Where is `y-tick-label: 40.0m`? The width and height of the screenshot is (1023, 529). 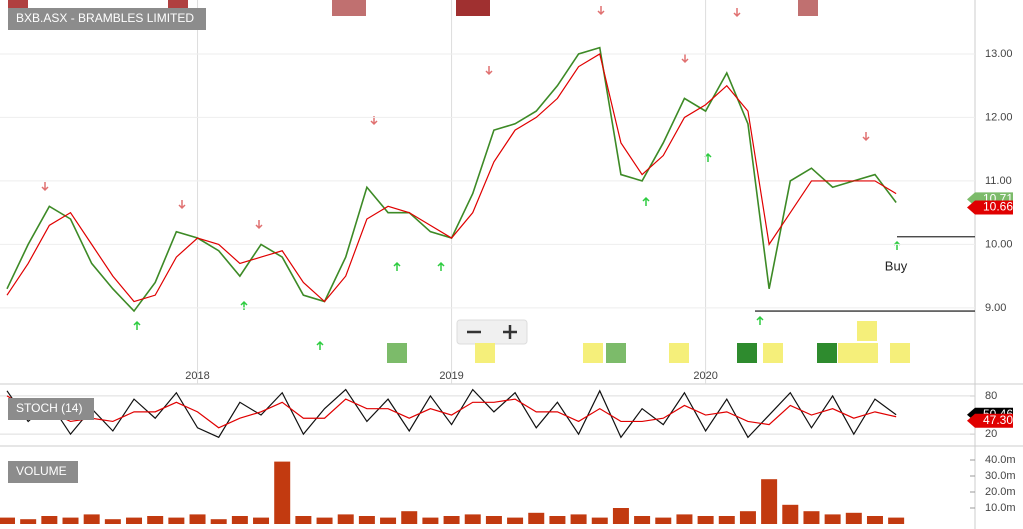
y-tick-label: 40.0m is located at coordinates (1000, 460).